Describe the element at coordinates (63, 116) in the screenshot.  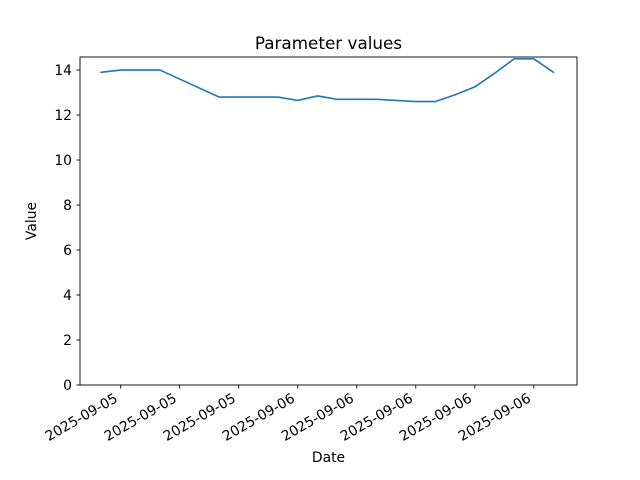
I see `y-tick-label: 12` at that location.